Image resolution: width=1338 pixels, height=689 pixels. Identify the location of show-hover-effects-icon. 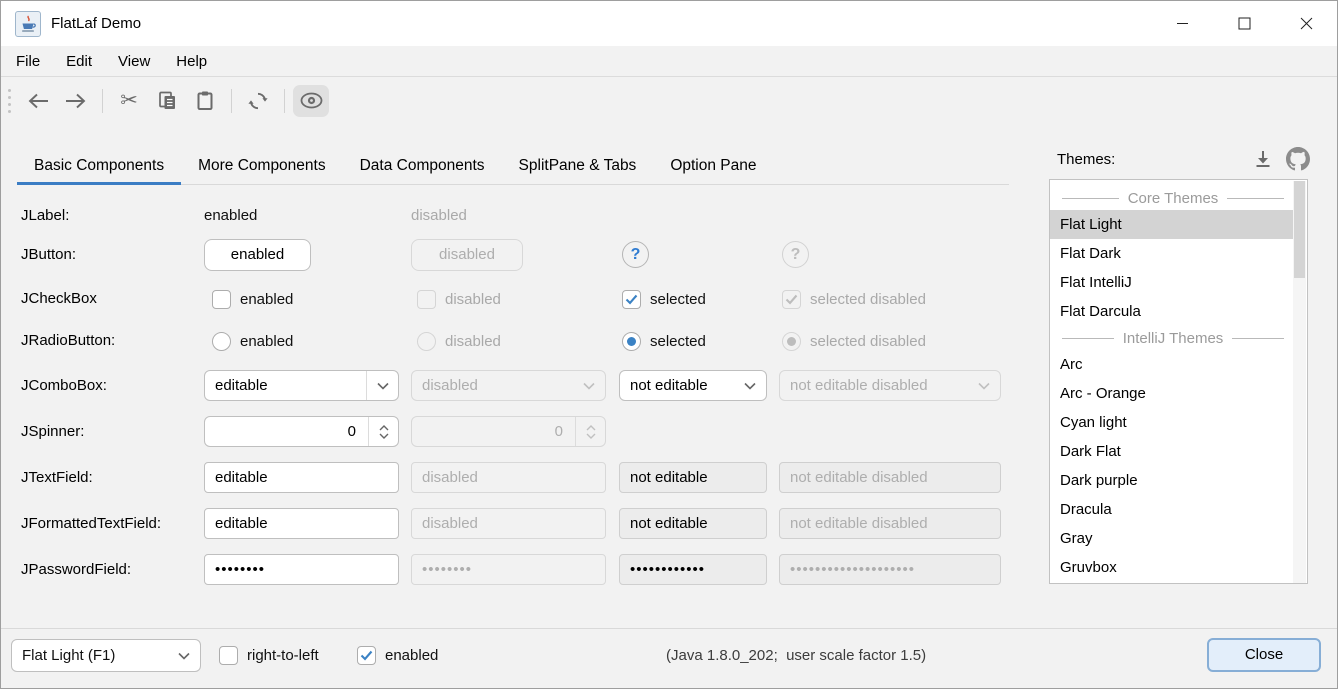
(311, 100).